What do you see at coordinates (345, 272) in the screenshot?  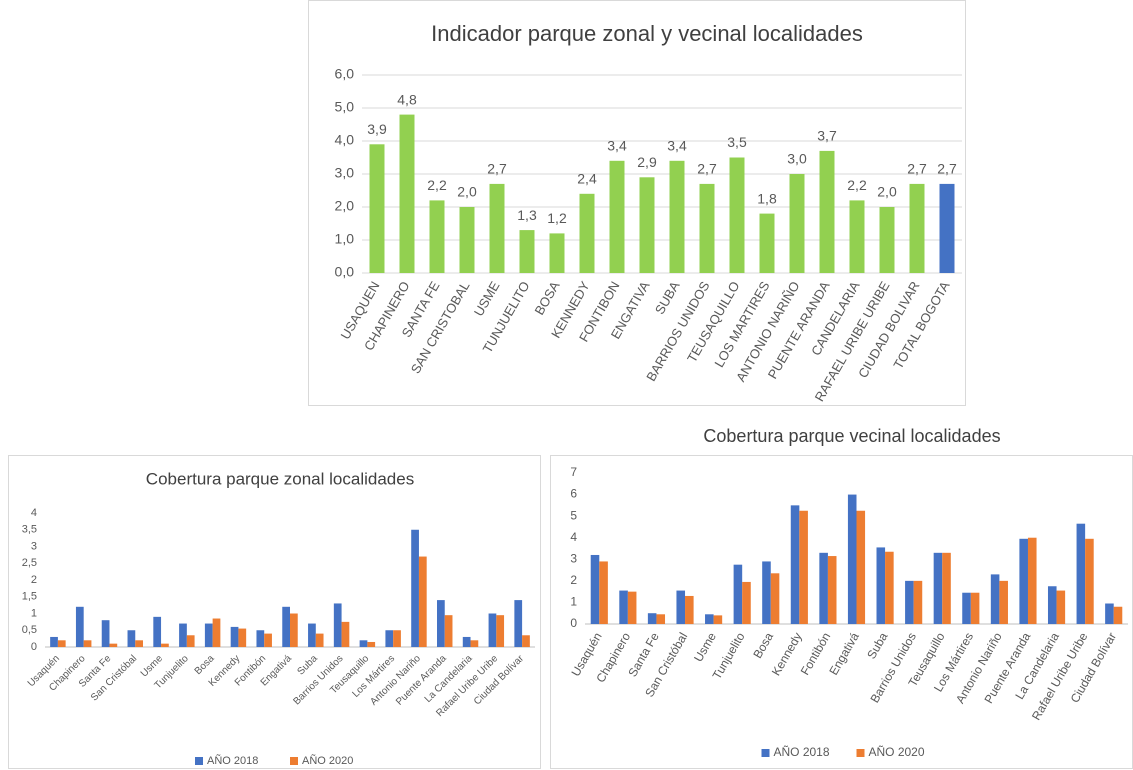 I see `y-tick-label: 0,0` at bounding box center [345, 272].